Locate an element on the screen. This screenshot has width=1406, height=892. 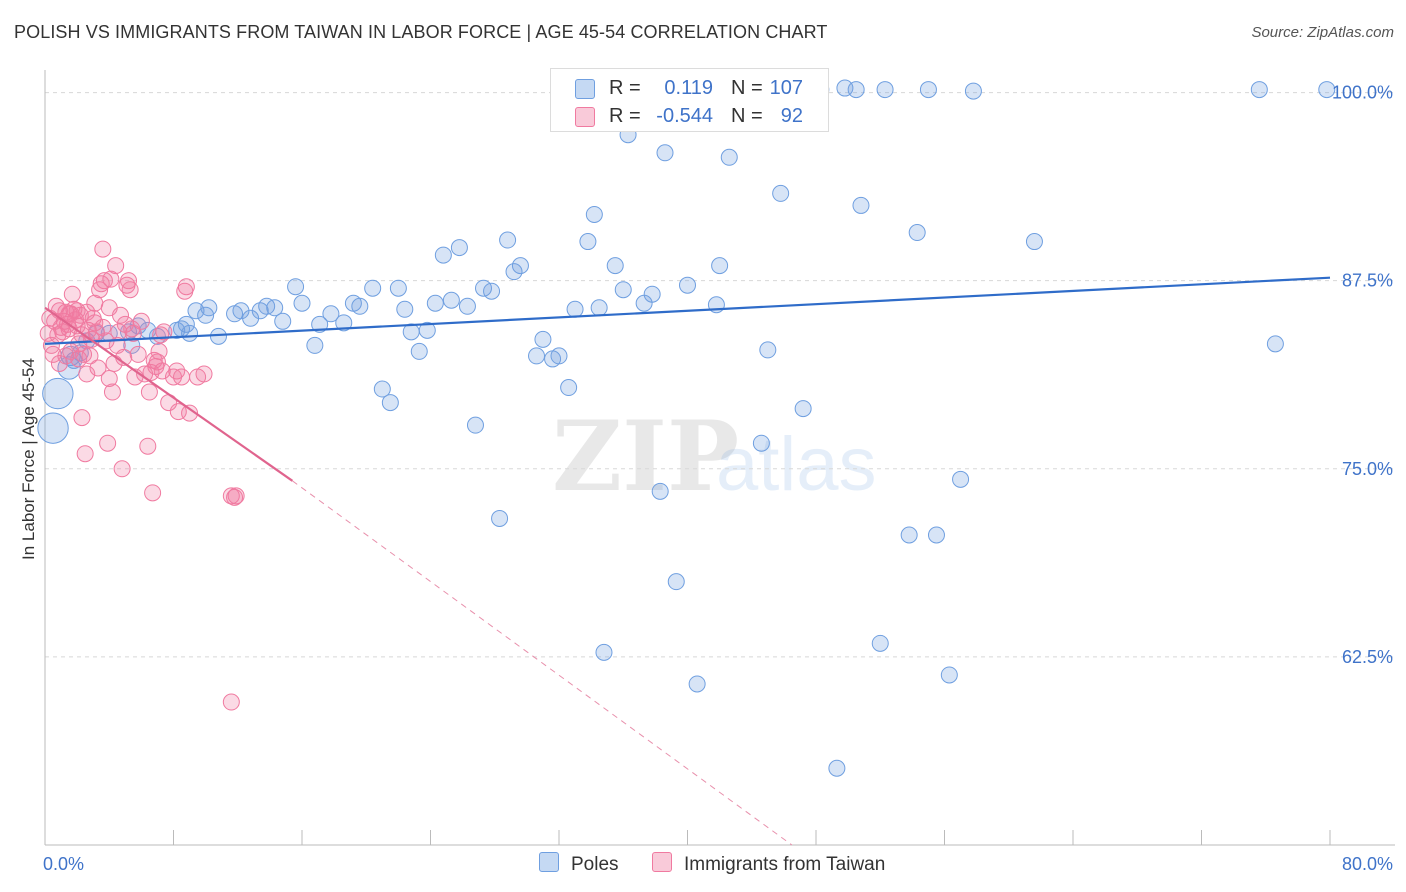
poles-swatch is located at coordinates (585, 89).